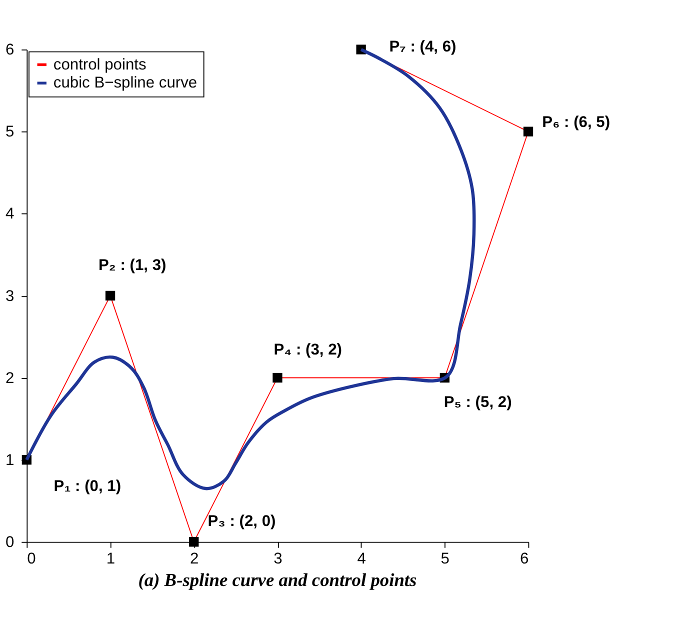 The width and height of the screenshot is (693, 639). What do you see at coordinates (445, 559) in the screenshot?
I see `x-tick-label: 5` at bounding box center [445, 559].